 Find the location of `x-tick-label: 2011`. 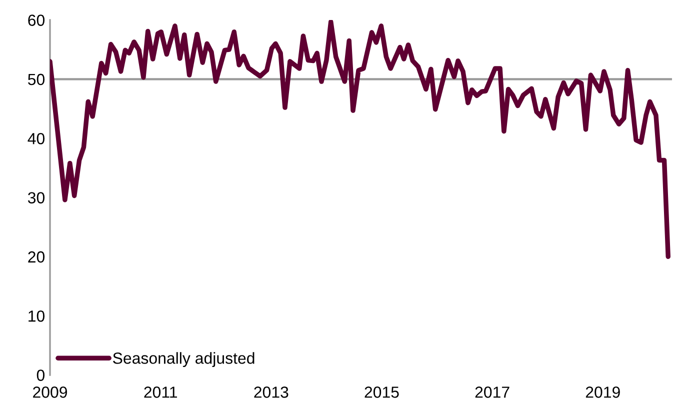

x-tick-label: 2011 is located at coordinates (160, 392).